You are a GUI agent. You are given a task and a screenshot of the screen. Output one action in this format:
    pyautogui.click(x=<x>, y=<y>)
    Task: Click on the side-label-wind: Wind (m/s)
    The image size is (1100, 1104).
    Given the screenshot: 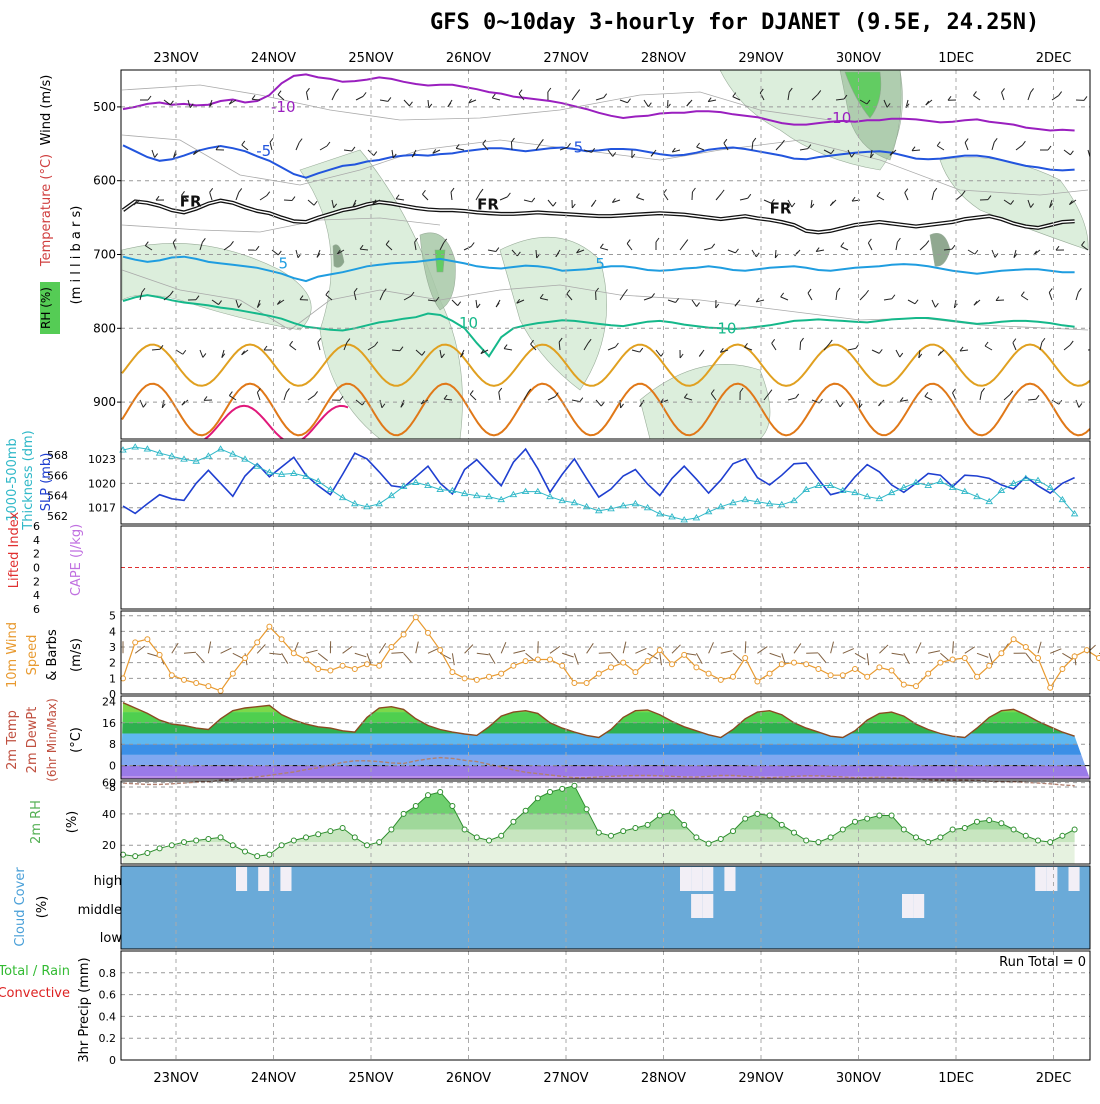 What is the action you would take?
    pyautogui.click(x=46, y=110)
    